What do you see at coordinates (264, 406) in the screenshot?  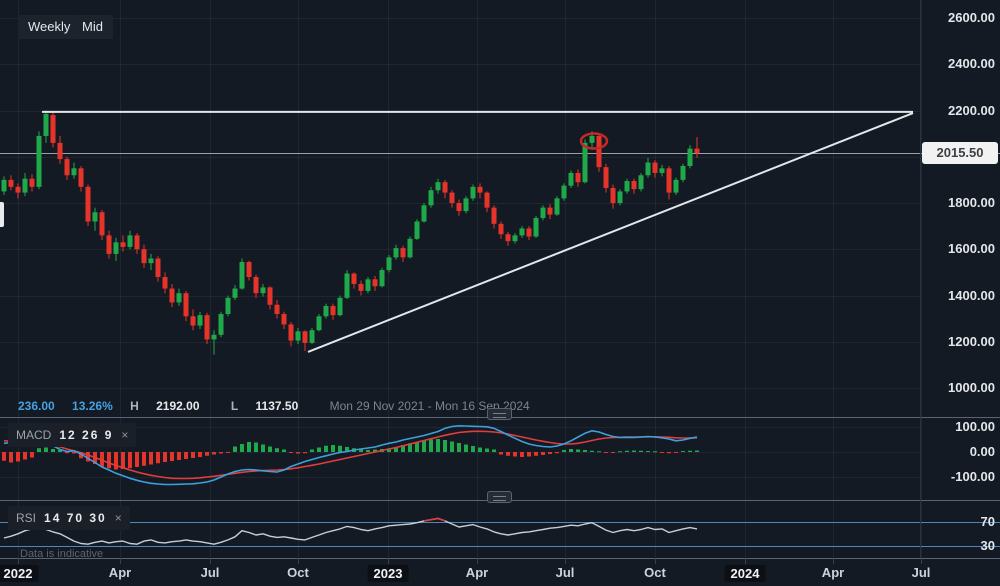 I see `low-value: L 1137.50` at bounding box center [264, 406].